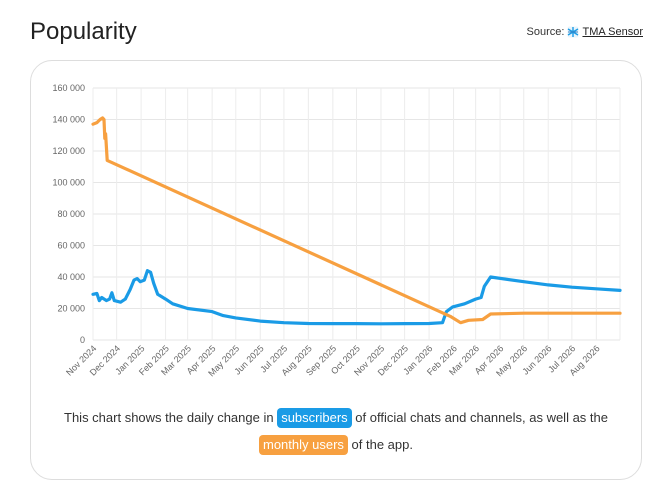  I want to click on caption-part1: This chart shows the daily change in, so click(169, 417).